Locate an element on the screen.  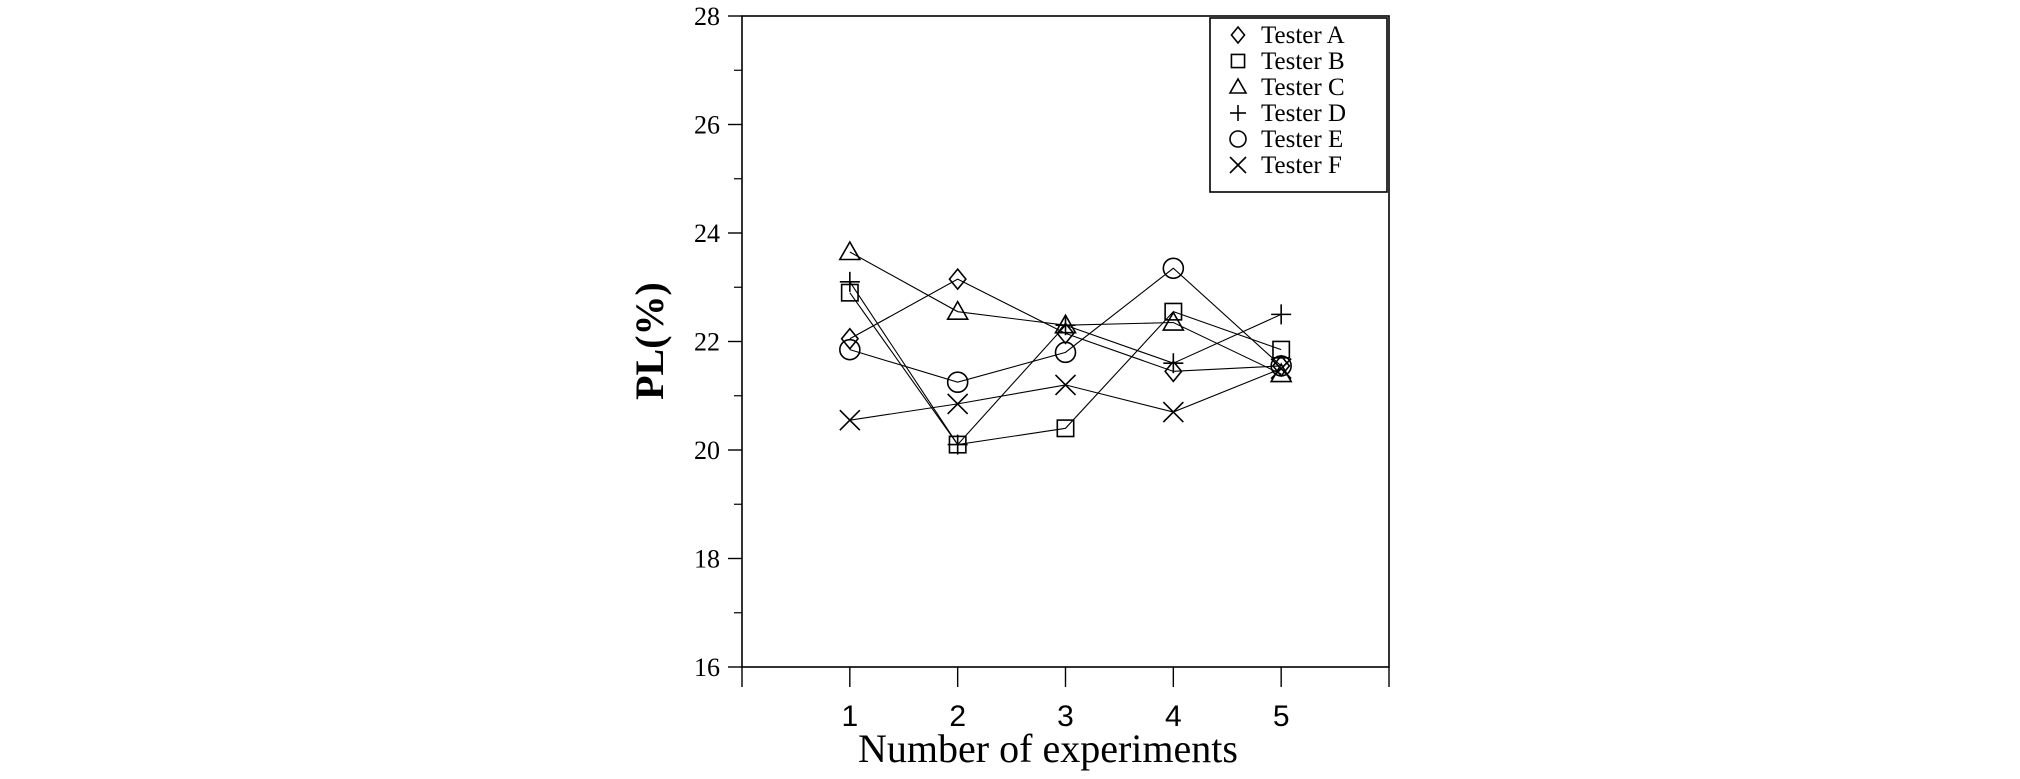
x-tick-label: 4 is located at coordinates (1173, 716).